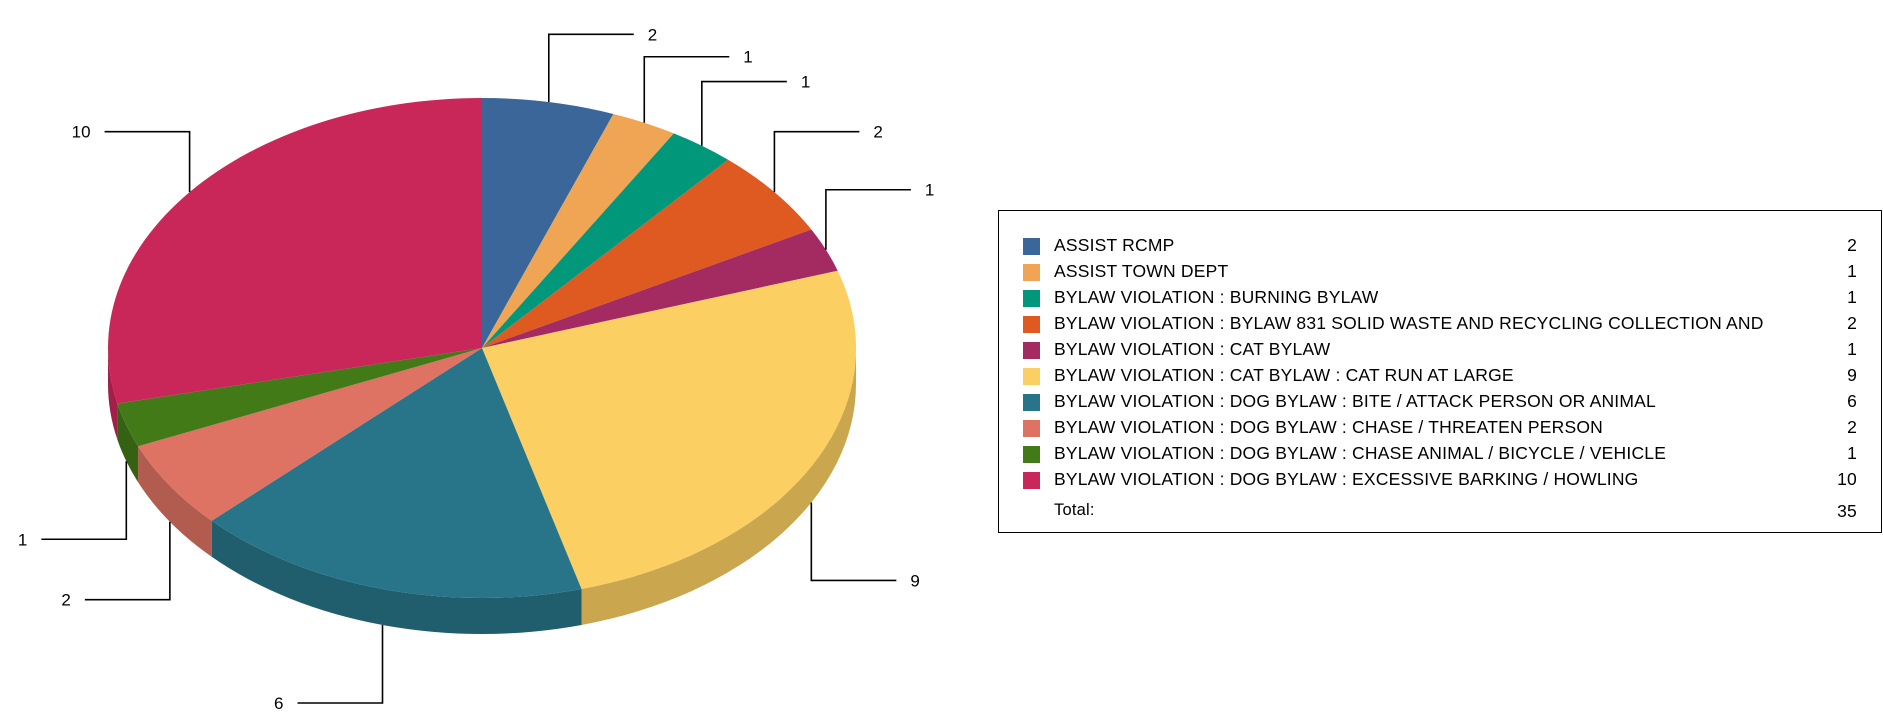 The width and height of the screenshot is (1883, 719). What do you see at coordinates (1847, 511) in the screenshot?
I see `legend-total-value: 35` at bounding box center [1847, 511].